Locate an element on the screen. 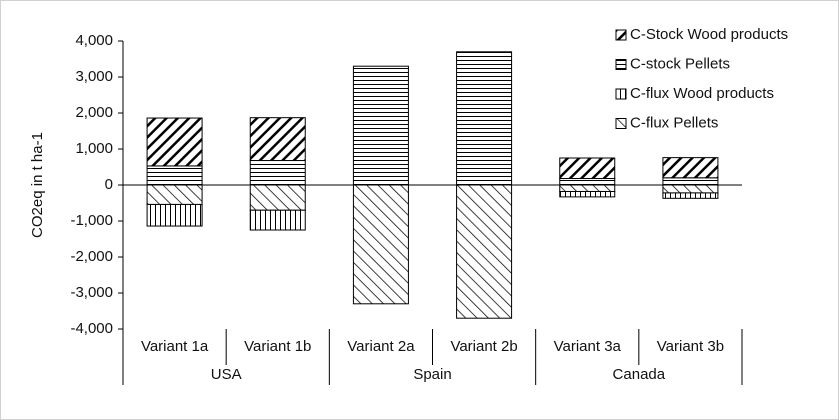 The image size is (839, 420). group-label: USA is located at coordinates (226, 374).